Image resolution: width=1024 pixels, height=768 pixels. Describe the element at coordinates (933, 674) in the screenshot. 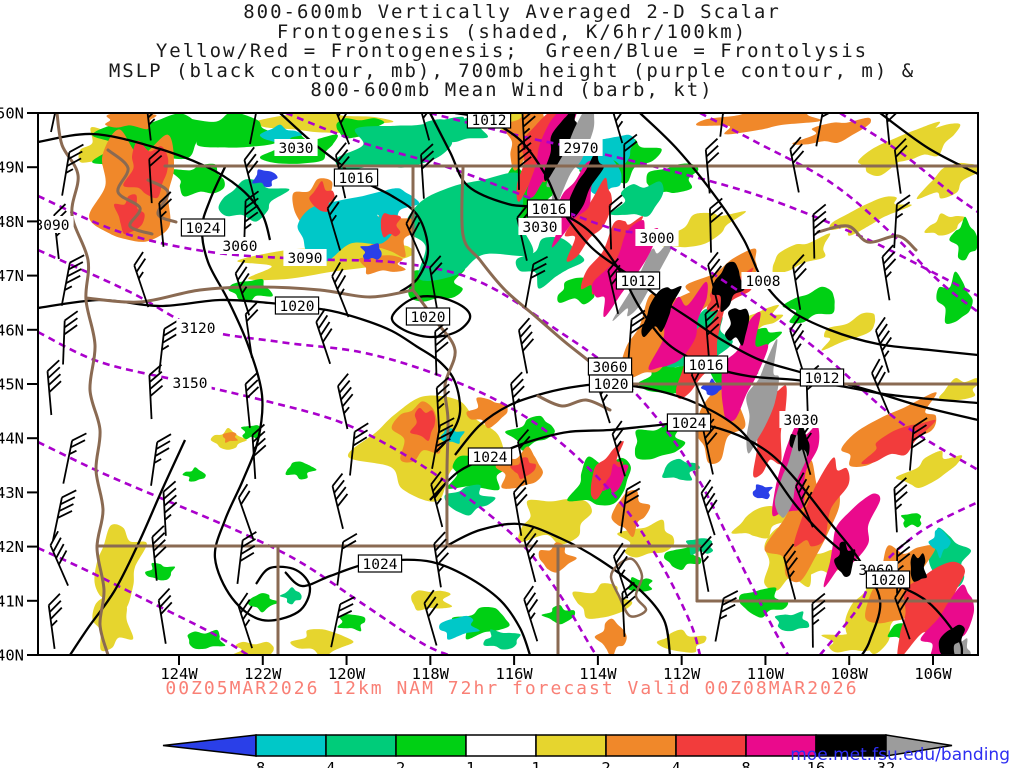

I see `lon-label: 106W` at that location.